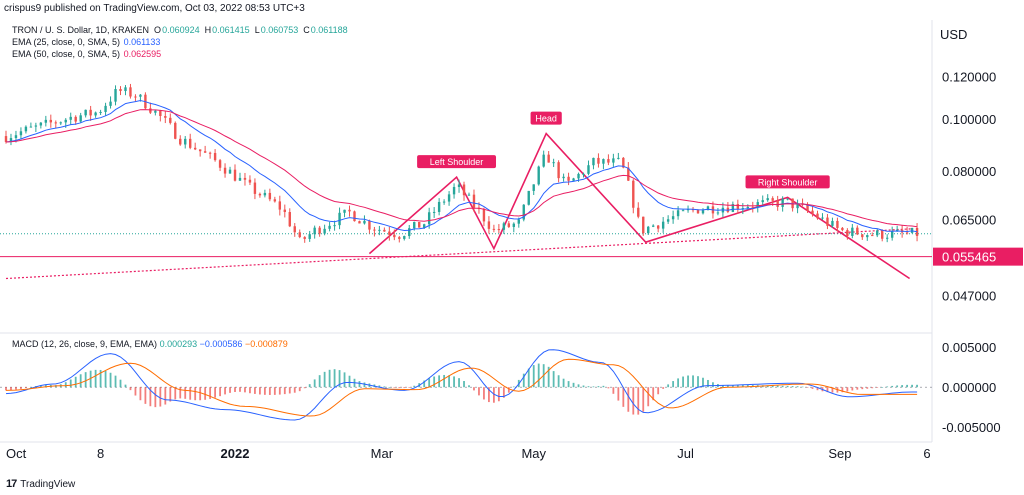 This screenshot has height=495, width=1024. Describe the element at coordinates (40, 484) in the screenshot. I see `tradingview-logo: 17 TradingView` at that location.